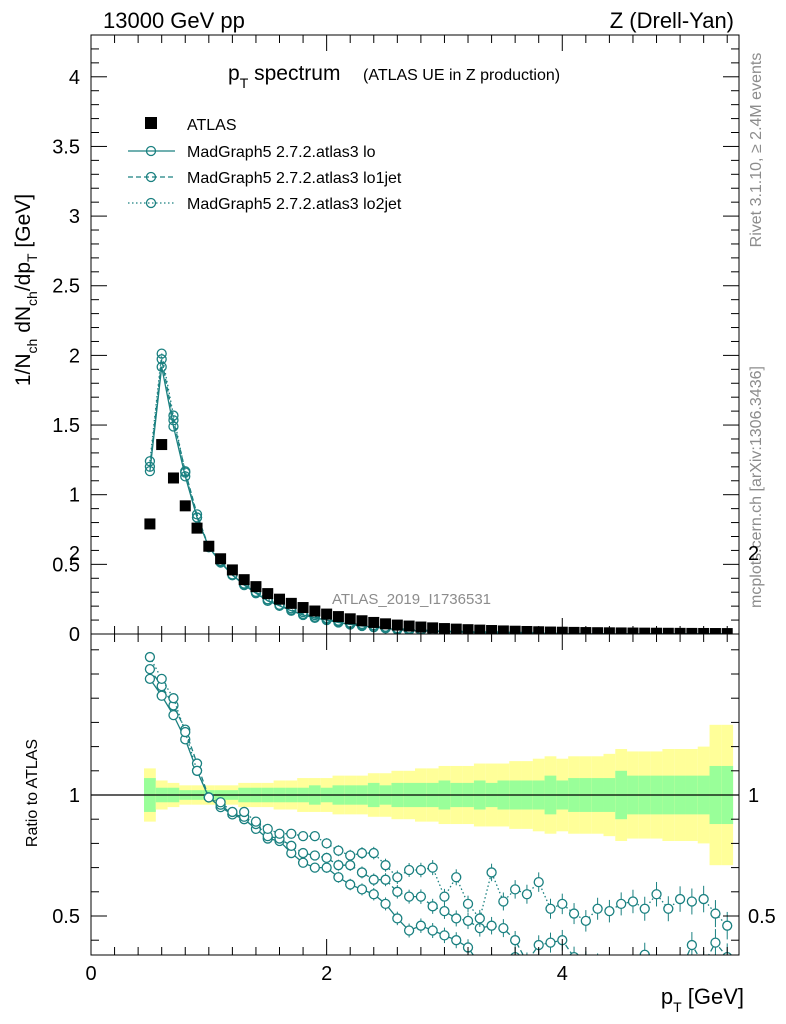  Describe the element at coordinates (151, 151) in the screenshot. I see `legend-marker-lo` at that location.